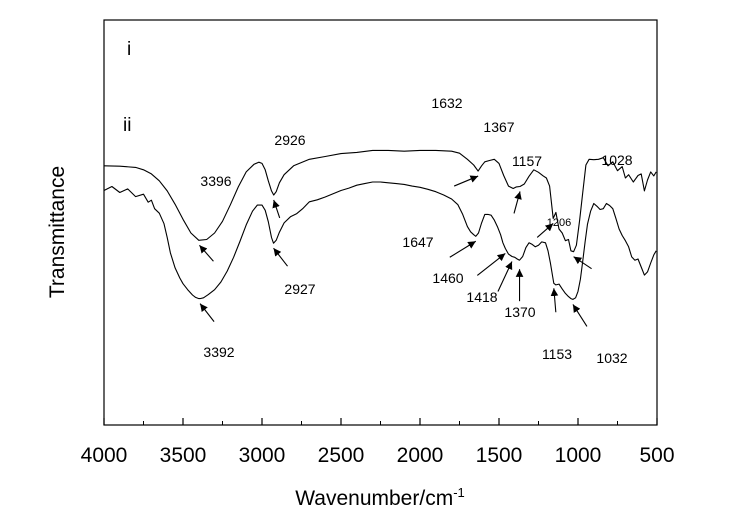  Describe the element at coordinates (215, 181) in the screenshot. I see `peak-label-3396: 3396` at that location.